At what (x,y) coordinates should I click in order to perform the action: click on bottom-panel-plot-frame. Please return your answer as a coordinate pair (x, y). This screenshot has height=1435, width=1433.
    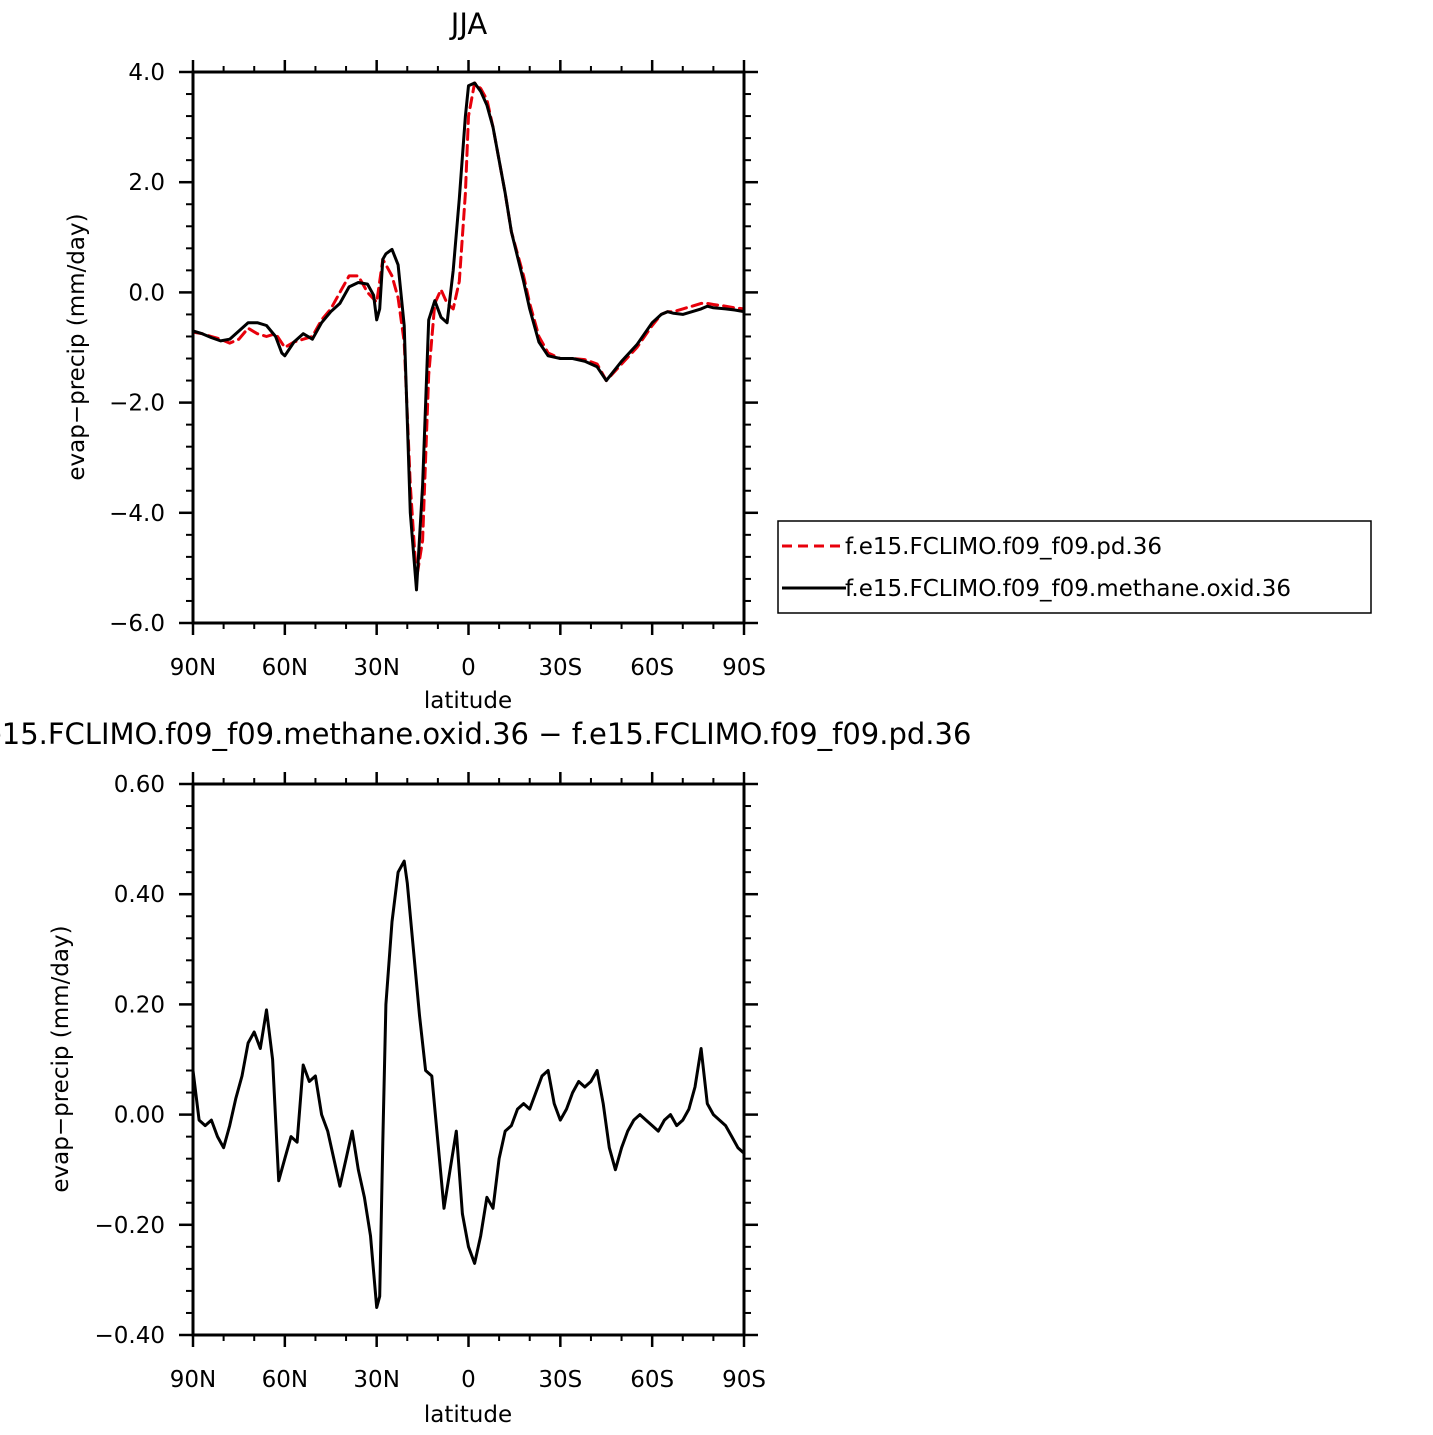
    Looking at the image, I should click on (468, 1059).